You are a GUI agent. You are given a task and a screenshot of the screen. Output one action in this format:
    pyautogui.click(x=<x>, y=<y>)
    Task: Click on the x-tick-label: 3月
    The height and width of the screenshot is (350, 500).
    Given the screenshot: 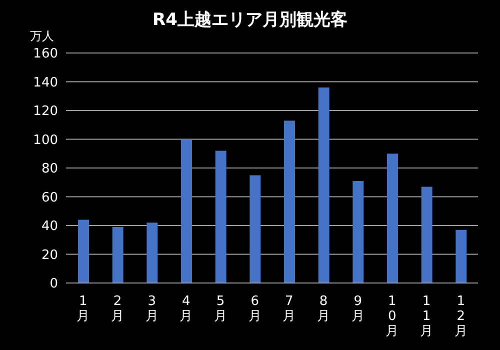 What is the action you would take?
    pyautogui.click(x=151, y=309)
    